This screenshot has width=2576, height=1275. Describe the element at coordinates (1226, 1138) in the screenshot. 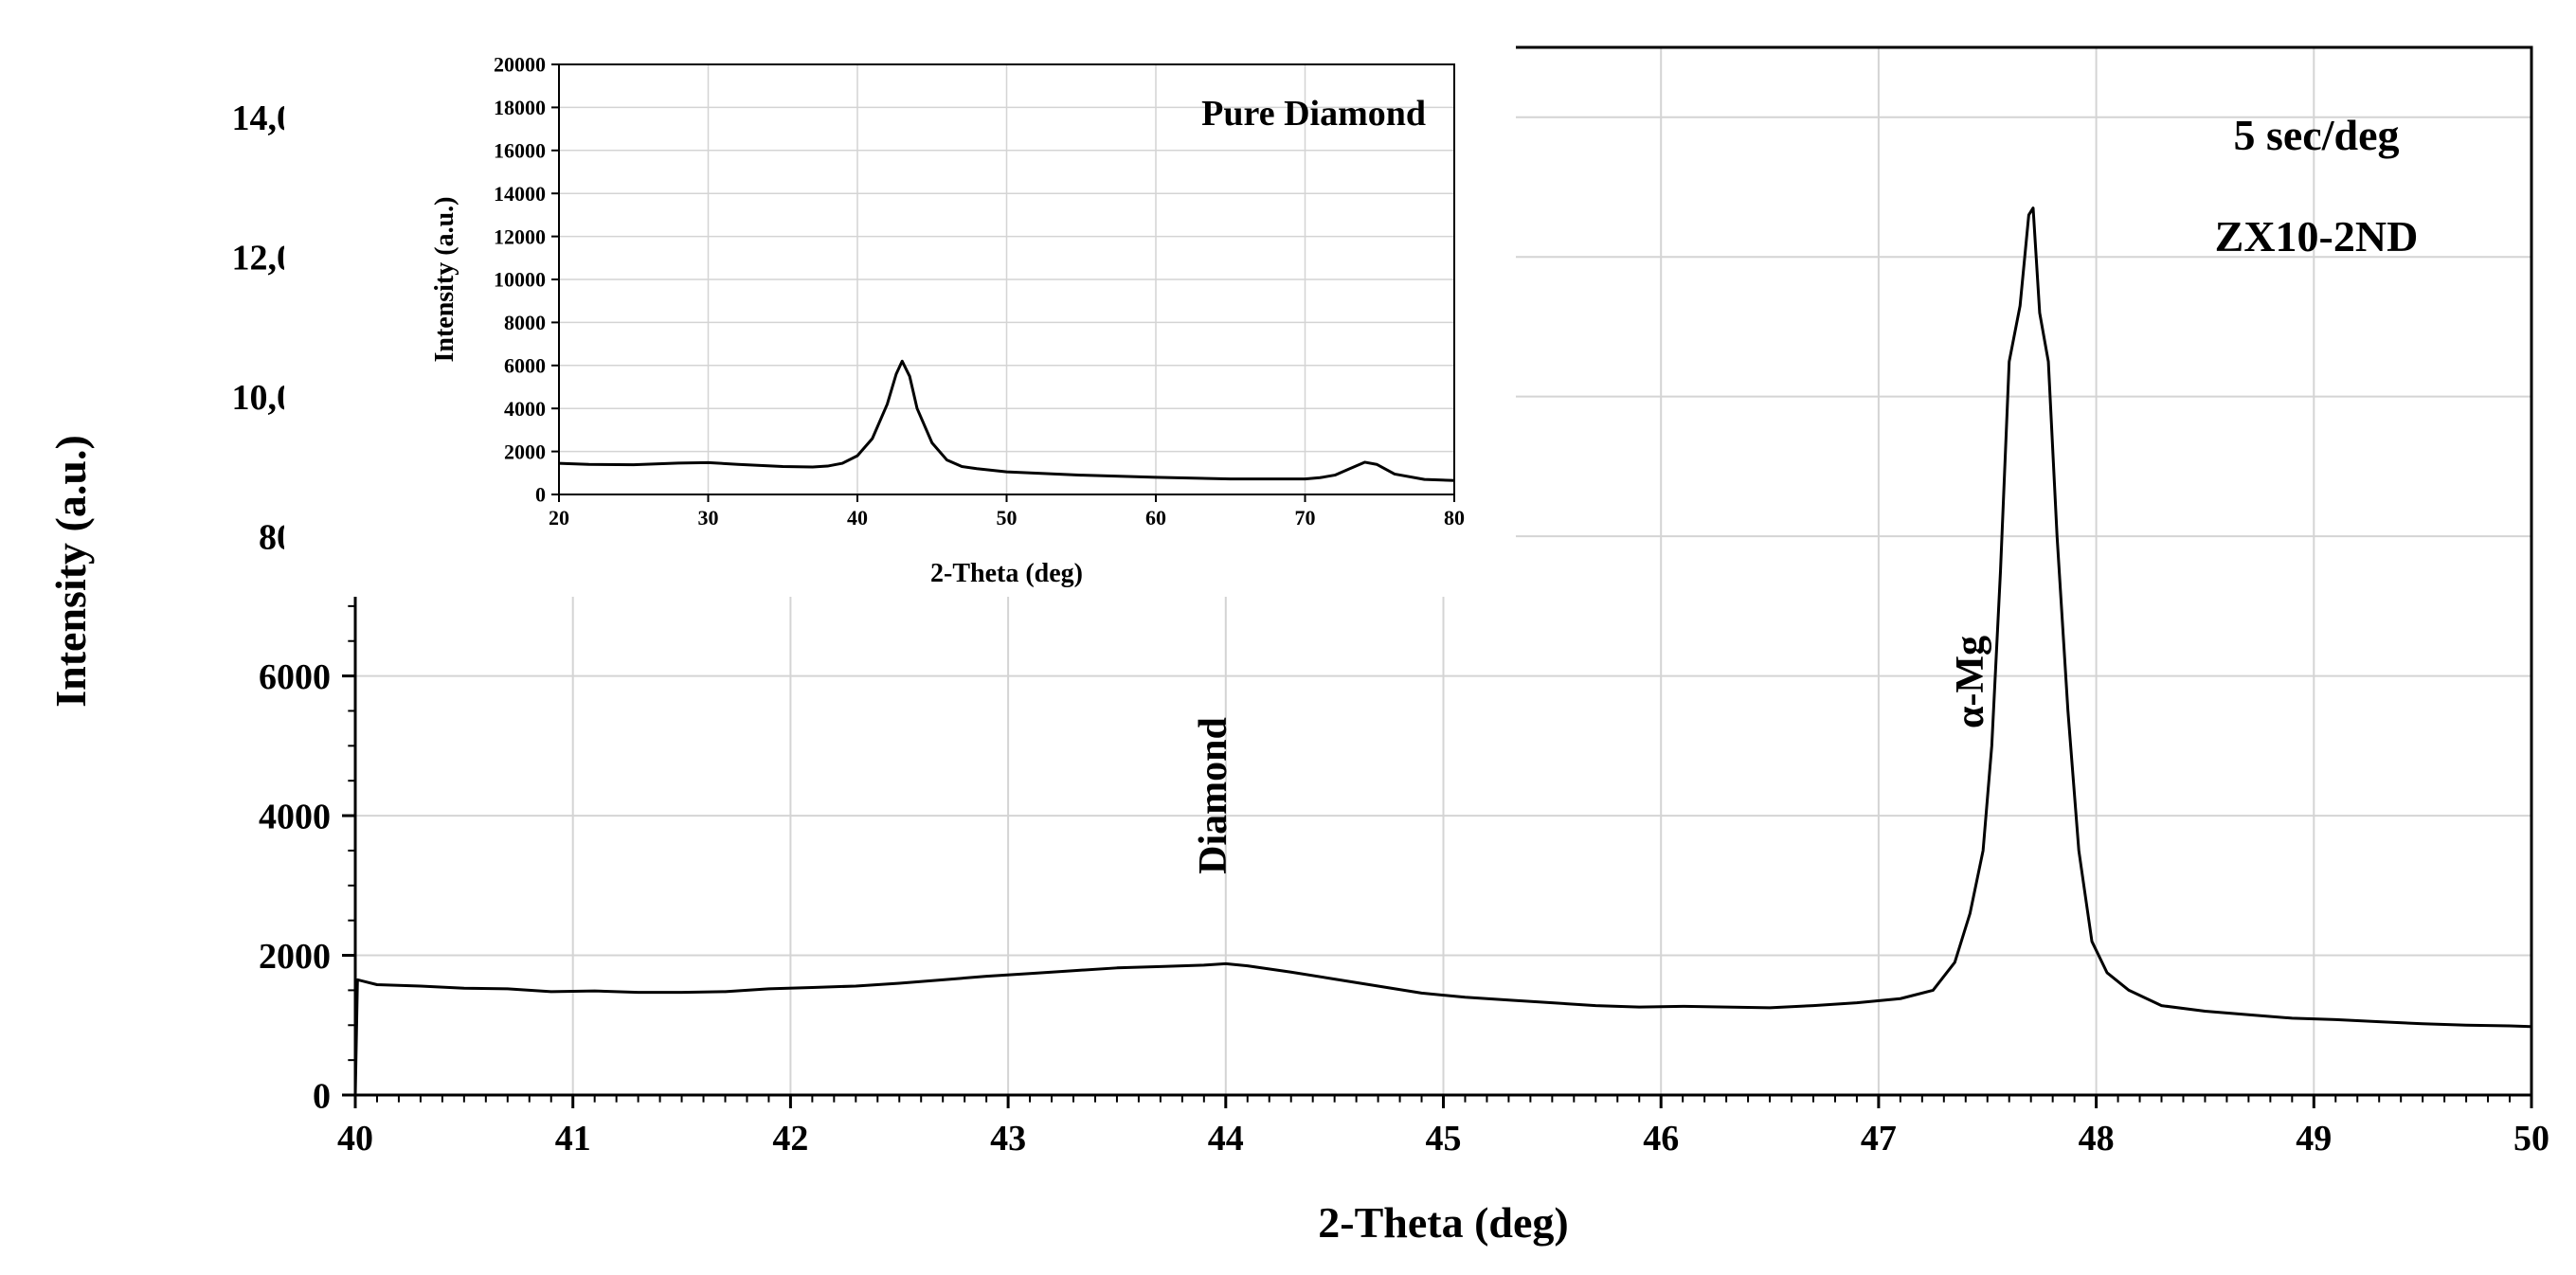

I see `x-tick-label: 44` at that location.